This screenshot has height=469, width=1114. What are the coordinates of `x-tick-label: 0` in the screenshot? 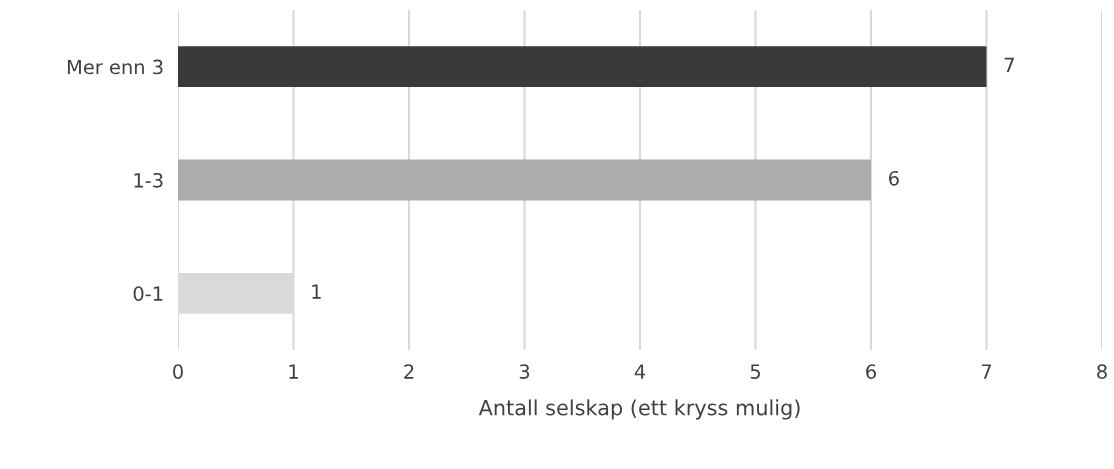 It's located at (178, 371).